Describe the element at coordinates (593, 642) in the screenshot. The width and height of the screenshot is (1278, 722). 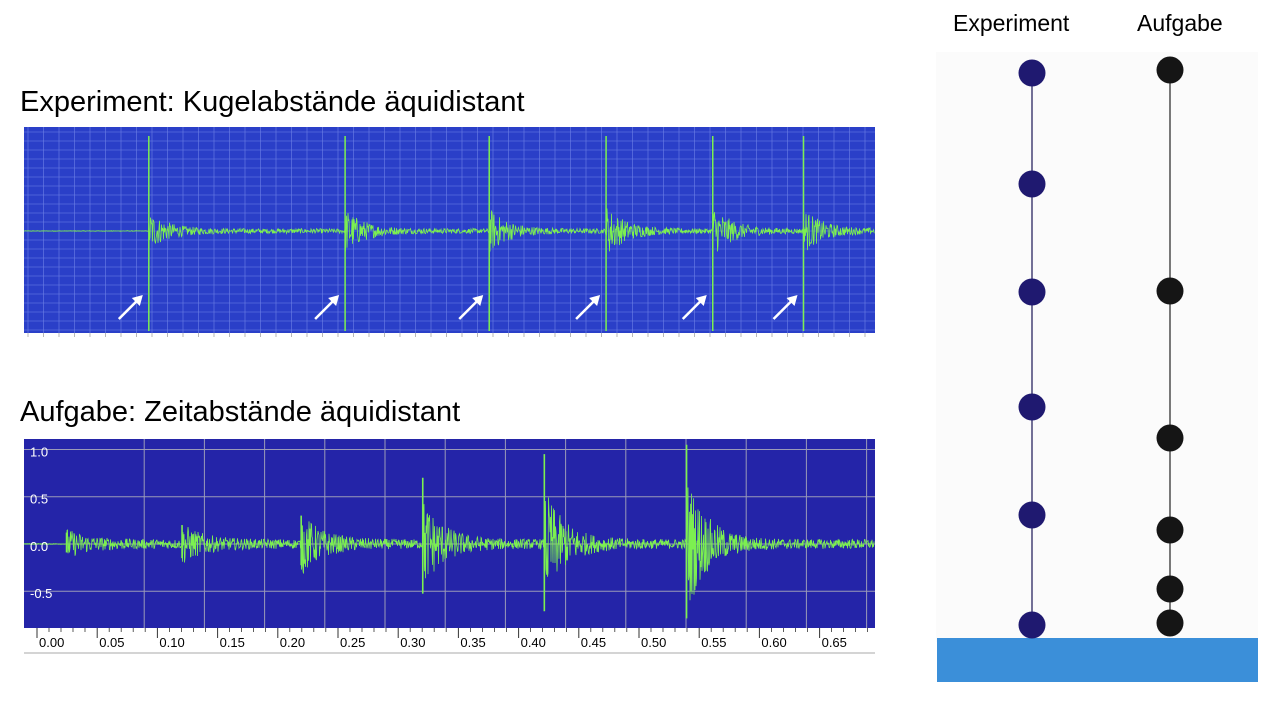
I see `x-tick-label: 0.45` at that location.